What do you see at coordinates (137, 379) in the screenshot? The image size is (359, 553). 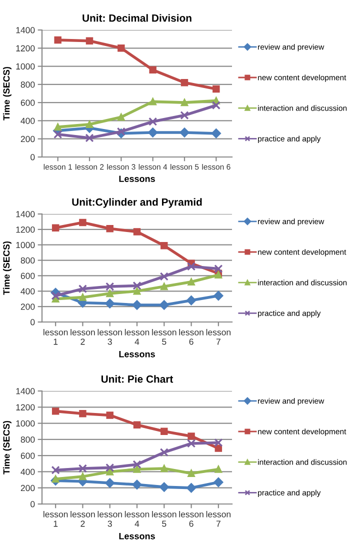 I see `chart-title: Unit: Pie Chart` at bounding box center [137, 379].